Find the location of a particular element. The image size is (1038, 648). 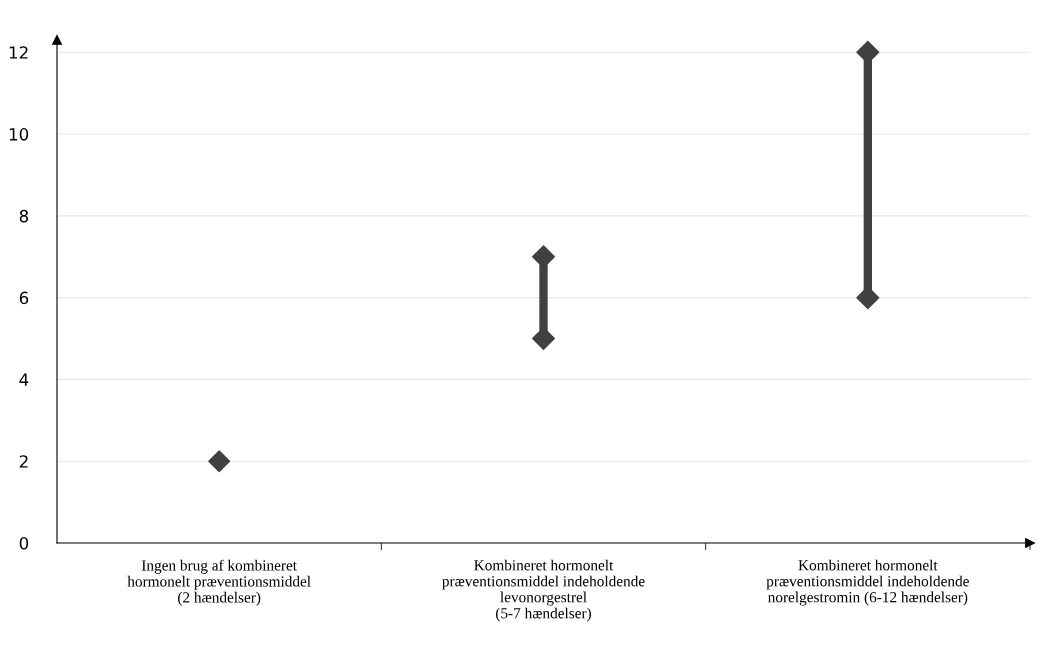

y-tick-label: 10 is located at coordinates (19, 134).